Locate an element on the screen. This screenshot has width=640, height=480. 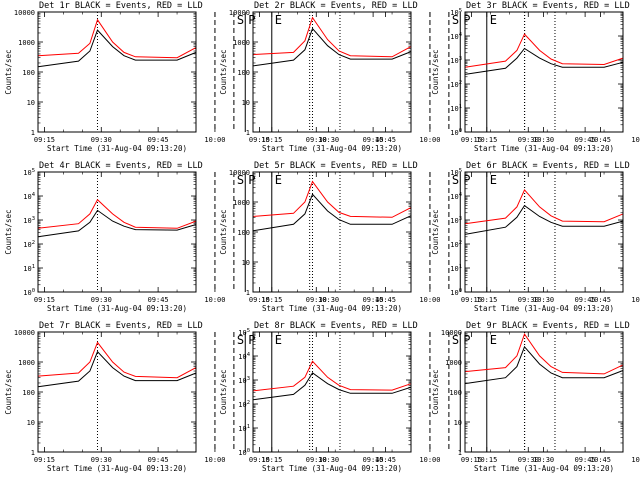
chart-title: Det 3r BLACK = Events, RED = LLD is located at coordinates (548, 6).